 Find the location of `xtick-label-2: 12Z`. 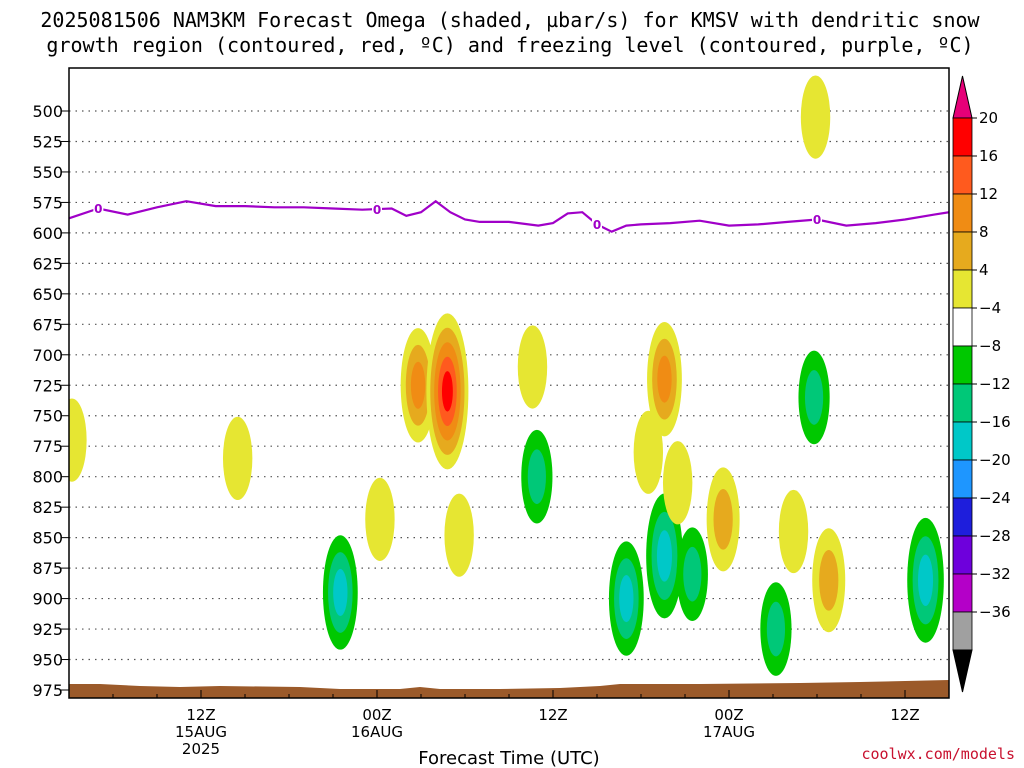

xtick-label-2: 12Z is located at coordinates (552, 715).